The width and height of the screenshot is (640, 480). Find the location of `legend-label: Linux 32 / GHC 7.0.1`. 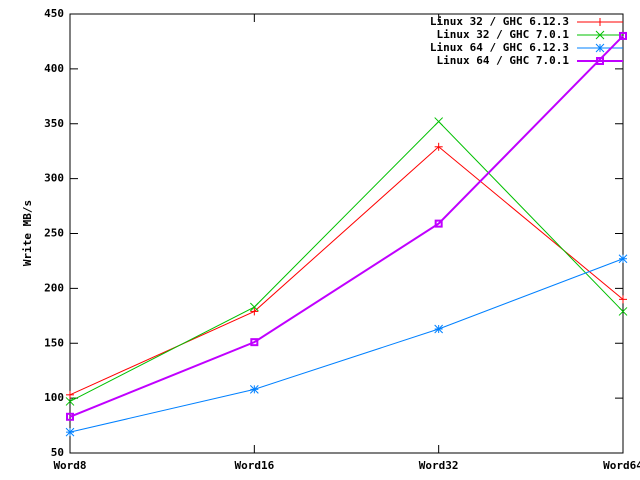

legend-label: Linux 32 / GHC 7.0.1 is located at coordinates (503, 34).